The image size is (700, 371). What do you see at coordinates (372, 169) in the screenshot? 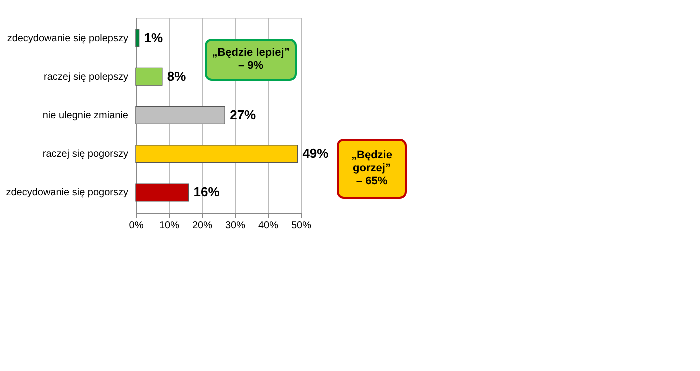
I see `text: „Będzie gorzej” – 65%` at bounding box center [372, 169].